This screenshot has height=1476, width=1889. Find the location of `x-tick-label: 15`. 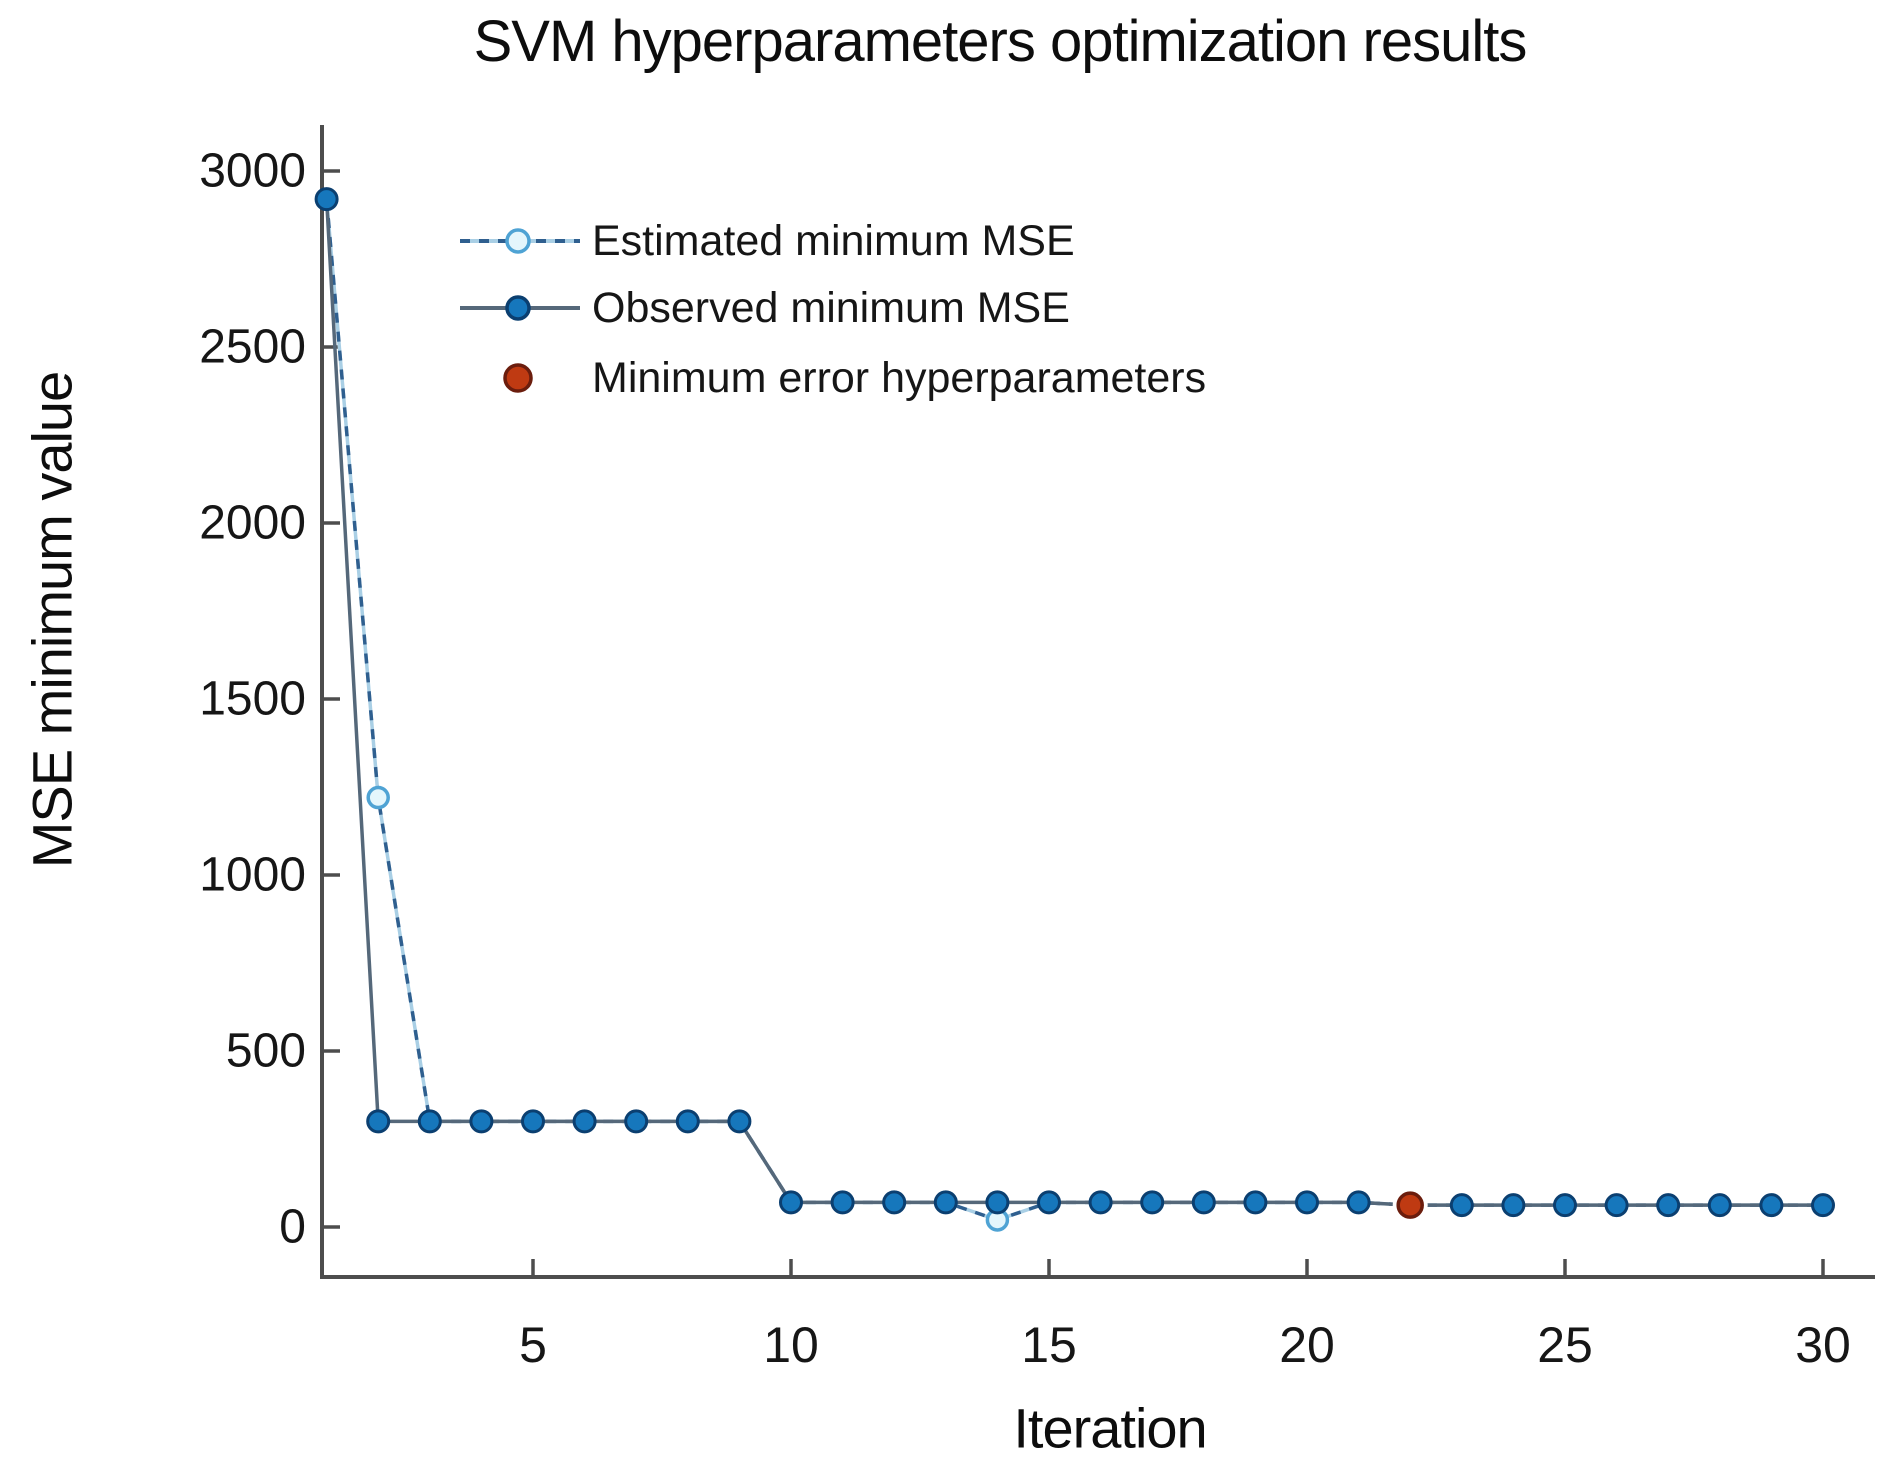

x-tick-label: 15 is located at coordinates (1049, 1345).